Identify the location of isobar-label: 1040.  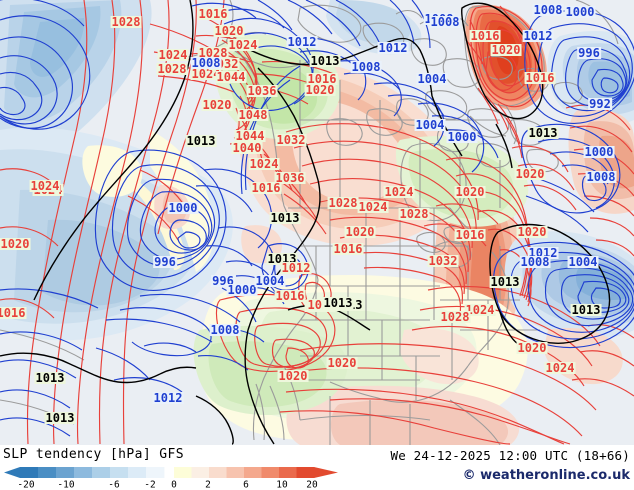
(247, 148).